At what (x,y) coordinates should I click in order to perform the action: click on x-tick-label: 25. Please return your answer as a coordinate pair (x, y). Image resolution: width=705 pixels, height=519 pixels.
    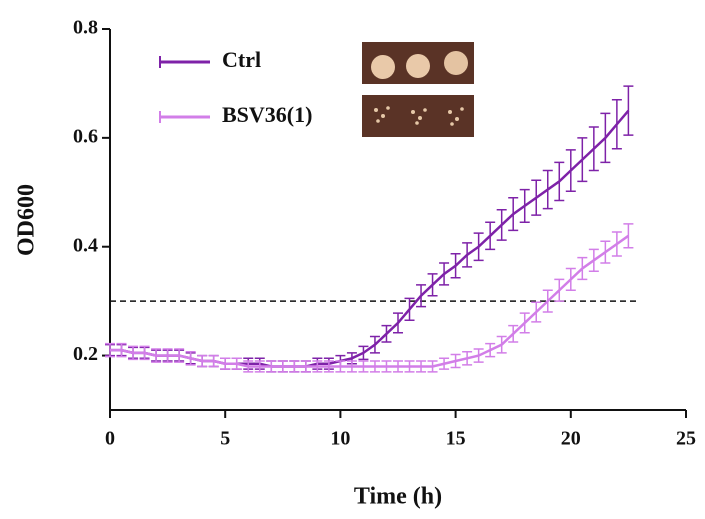
    Looking at the image, I should click on (686, 439).